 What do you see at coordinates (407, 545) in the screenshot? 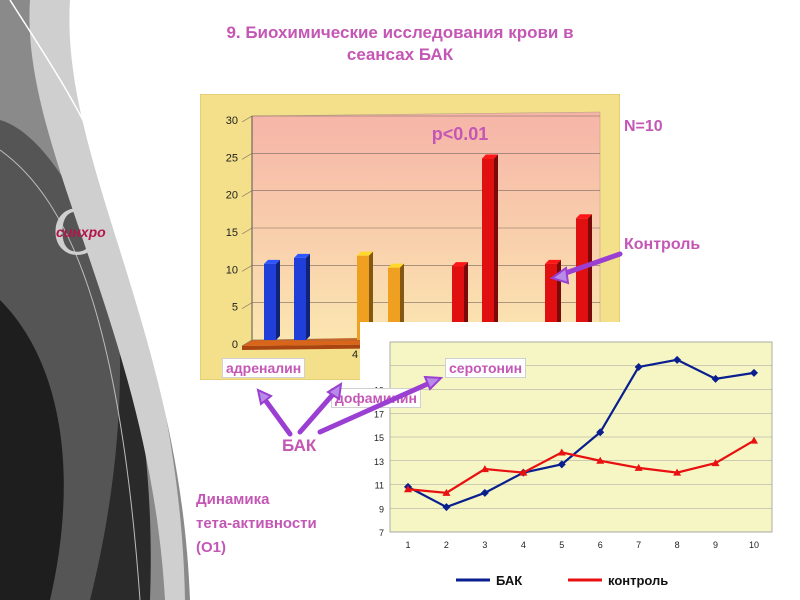
I see `x-tick-label: 1` at bounding box center [407, 545].